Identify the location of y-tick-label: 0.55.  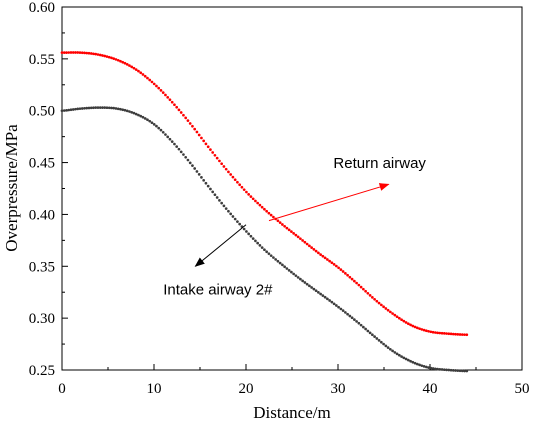
(42, 60).